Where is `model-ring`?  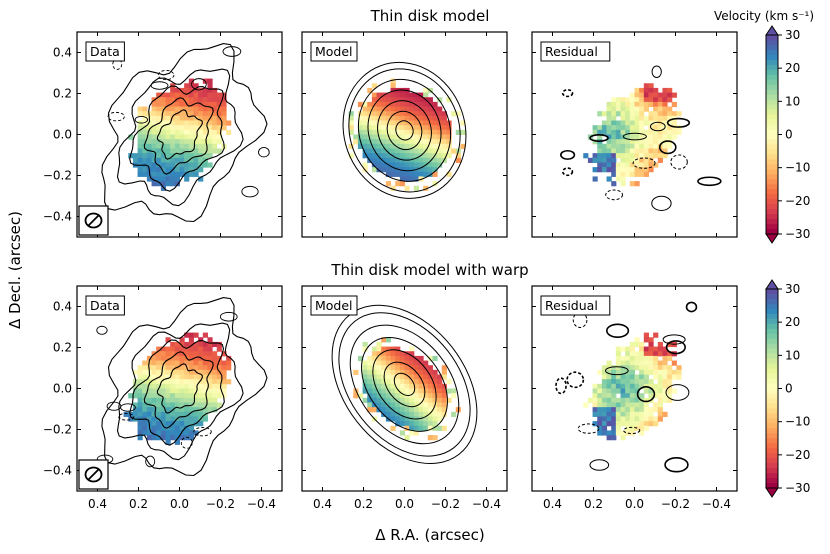
model-ring is located at coordinates (404, 384).